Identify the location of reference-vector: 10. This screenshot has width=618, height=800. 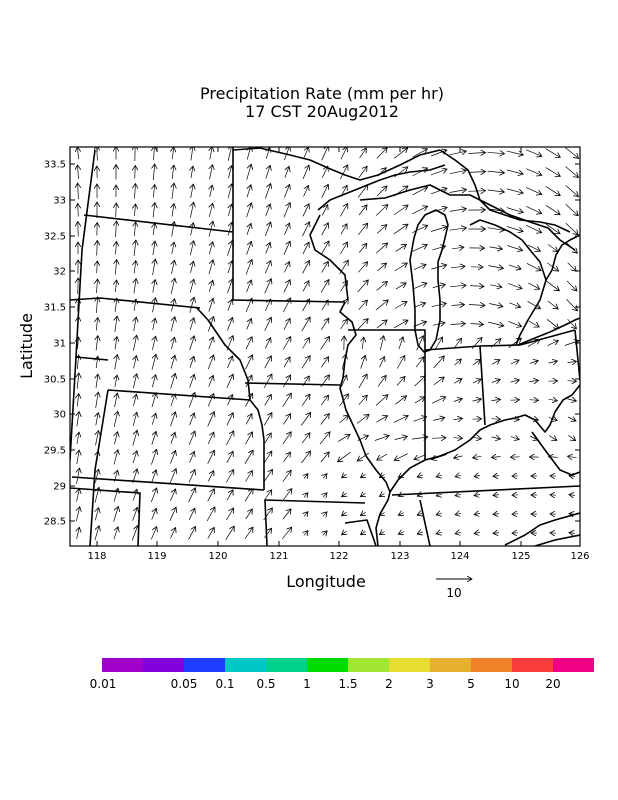
(454, 589).